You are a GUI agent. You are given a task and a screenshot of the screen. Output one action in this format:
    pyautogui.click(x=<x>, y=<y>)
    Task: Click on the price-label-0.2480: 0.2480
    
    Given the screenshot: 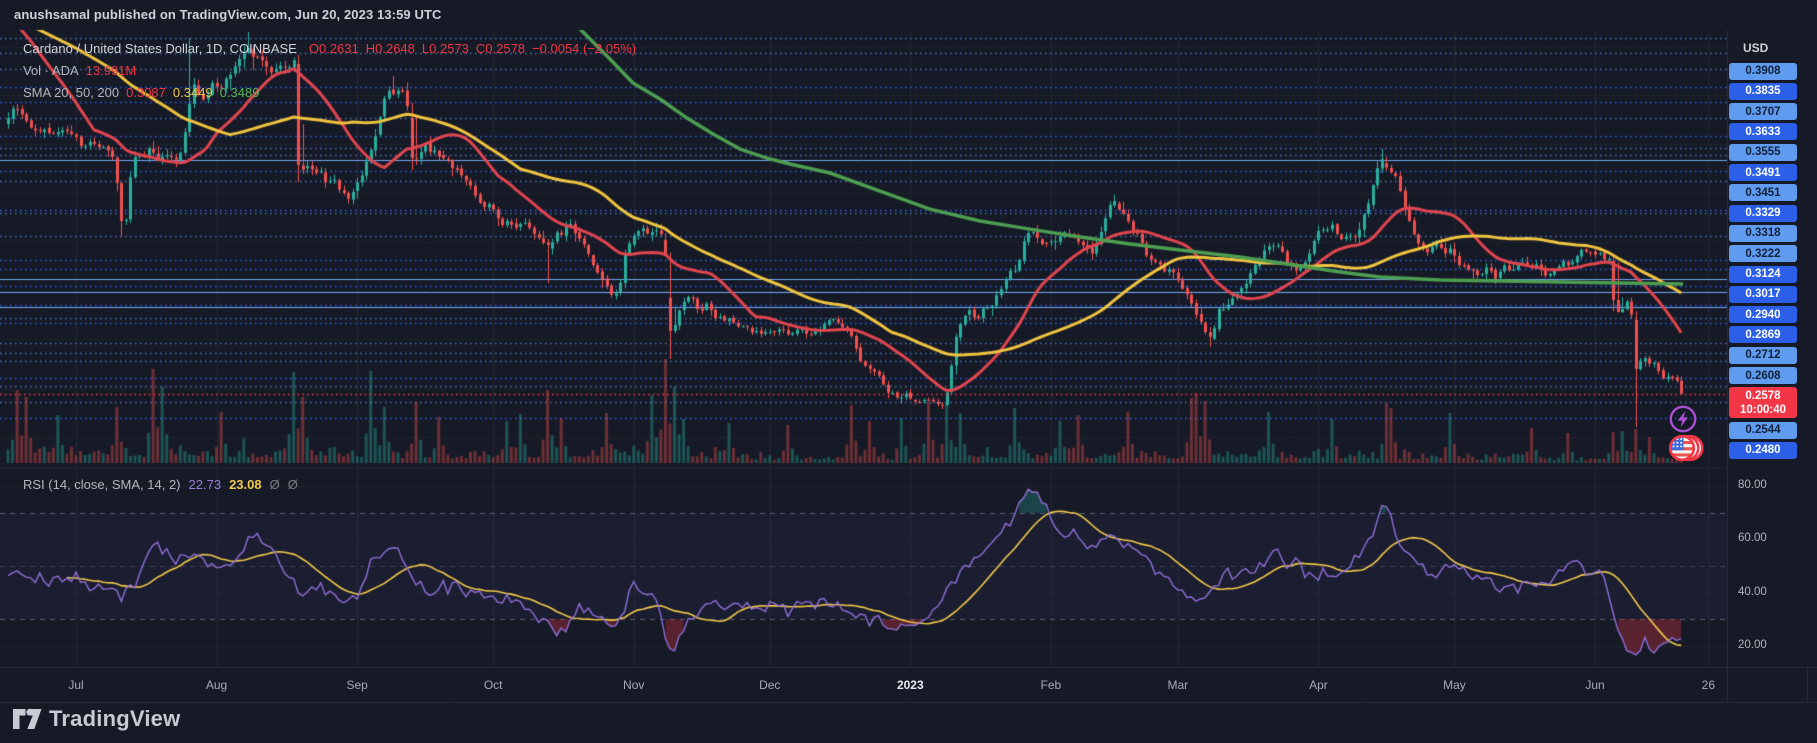 What is the action you would take?
    pyautogui.click(x=1763, y=450)
    